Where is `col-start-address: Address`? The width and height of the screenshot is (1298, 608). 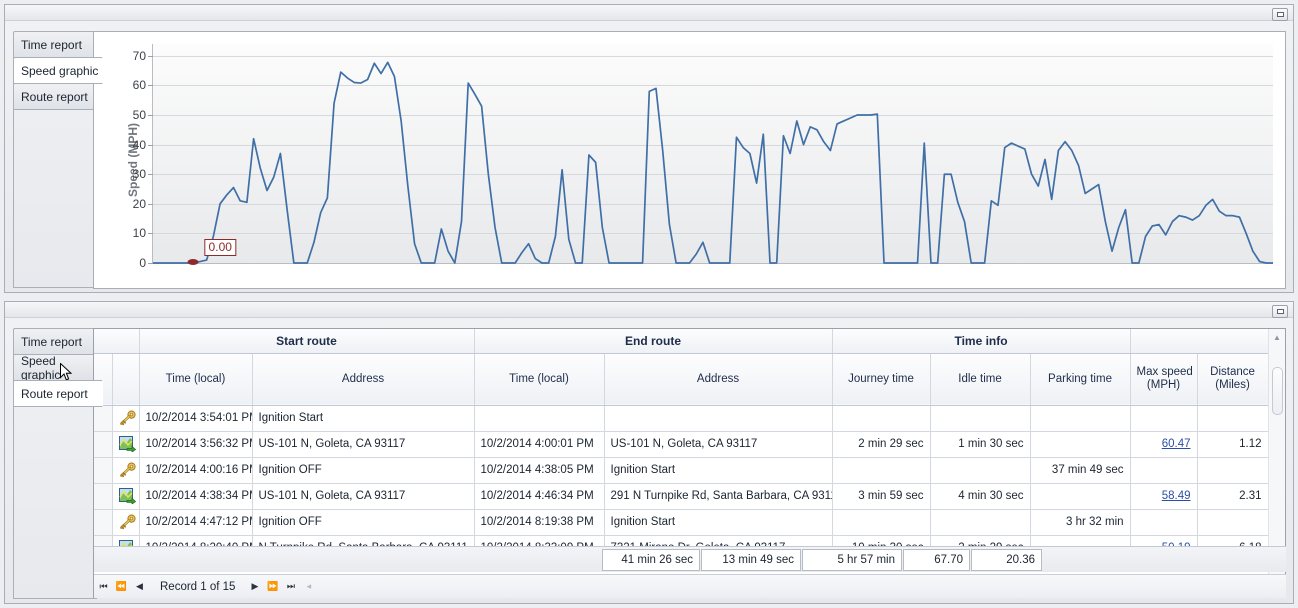 col-start-address: Address is located at coordinates (363, 379).